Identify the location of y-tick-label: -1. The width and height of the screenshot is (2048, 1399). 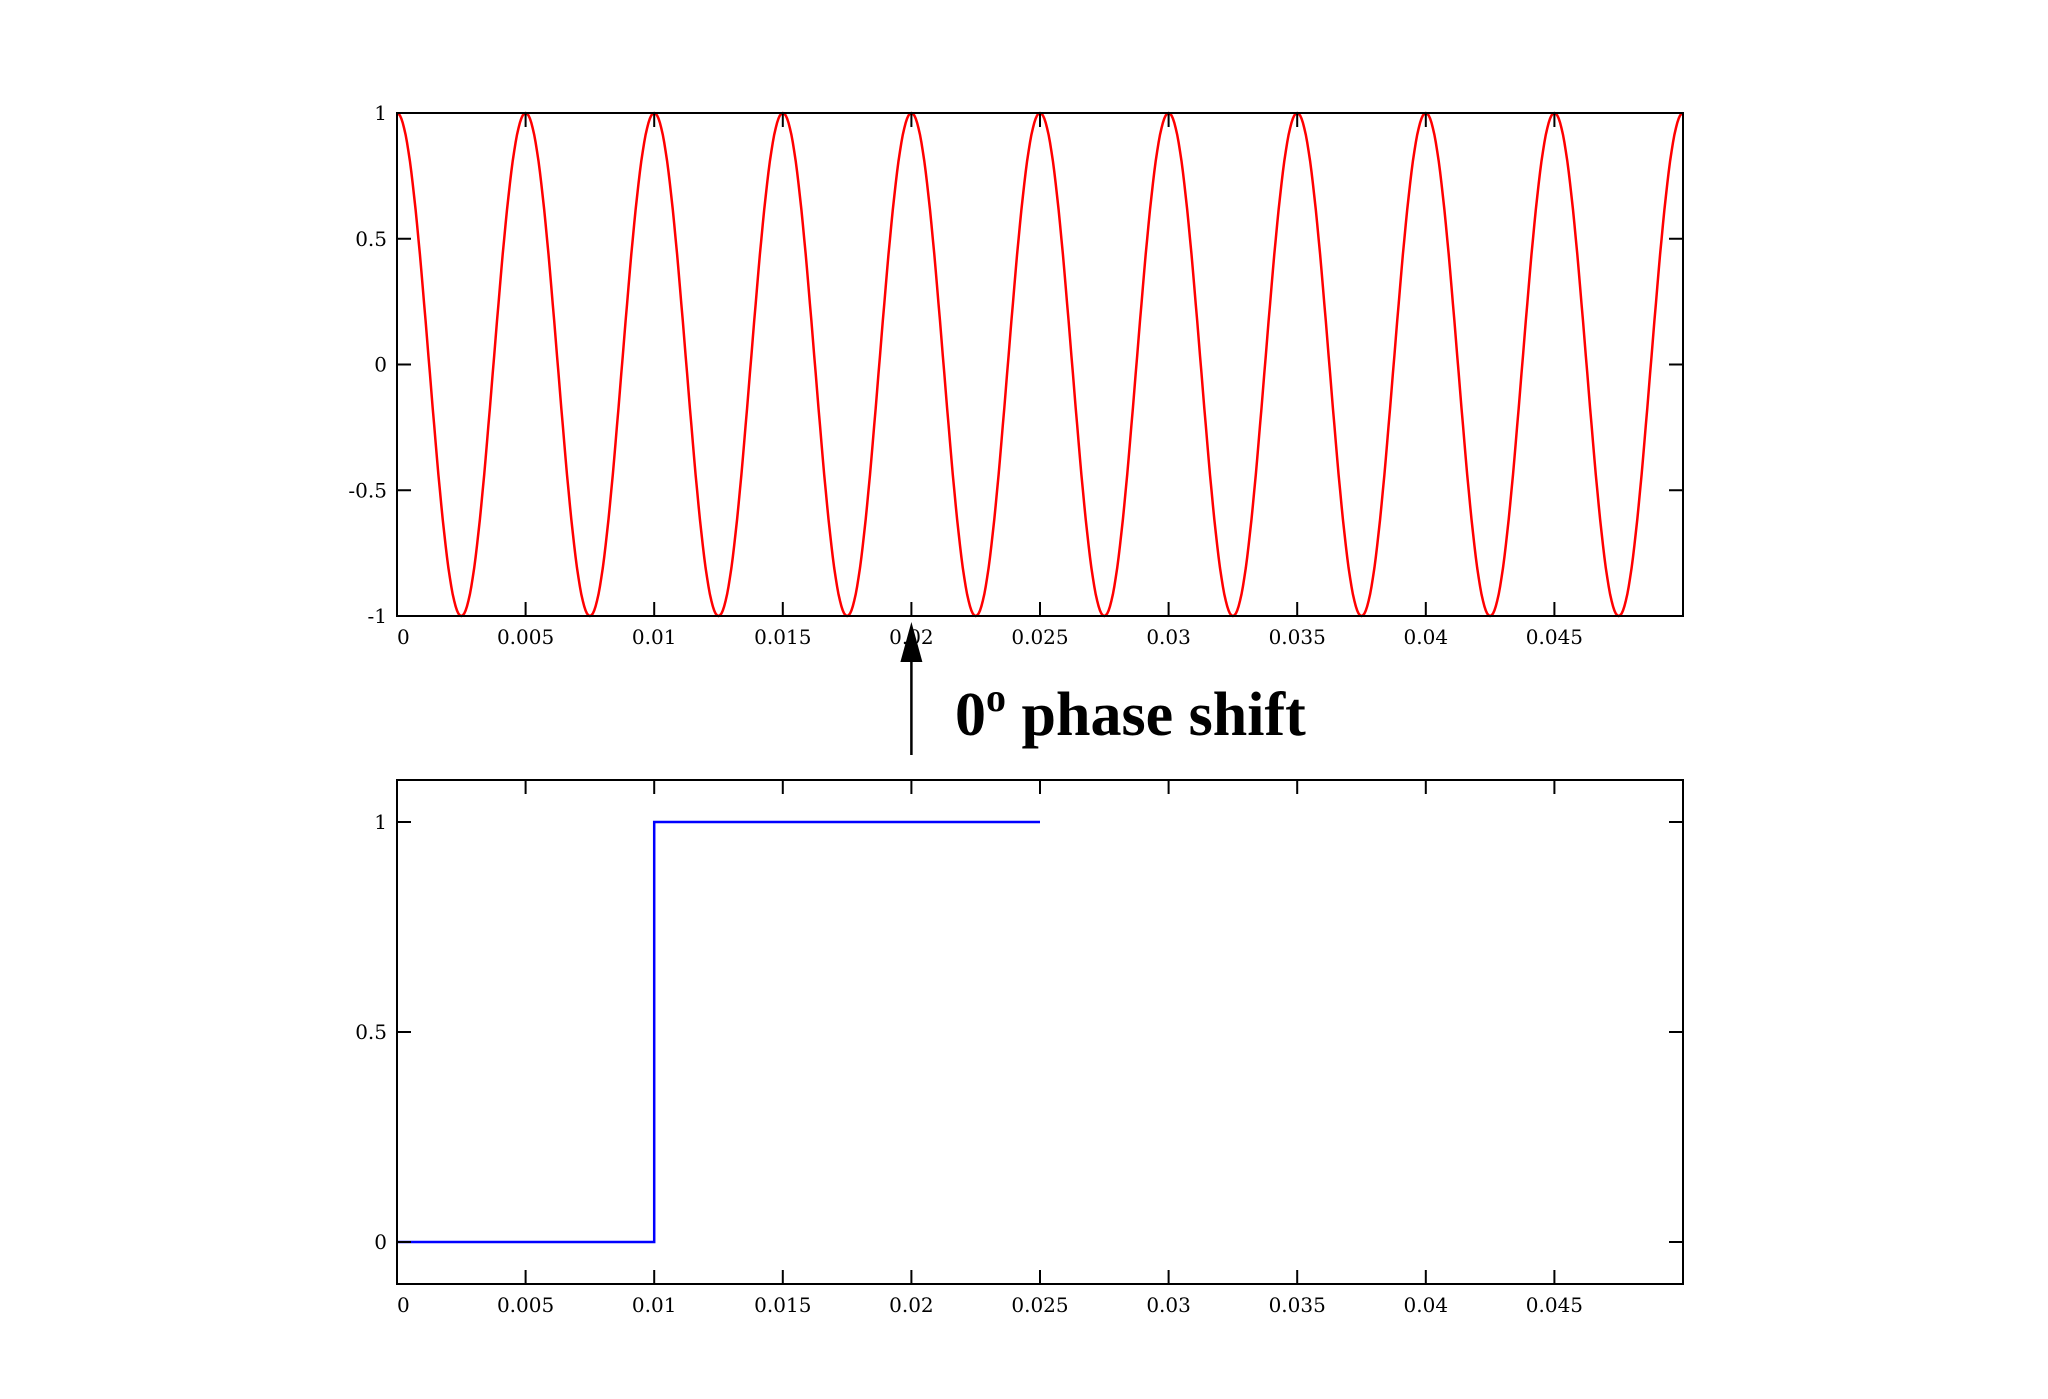
(377, 616).